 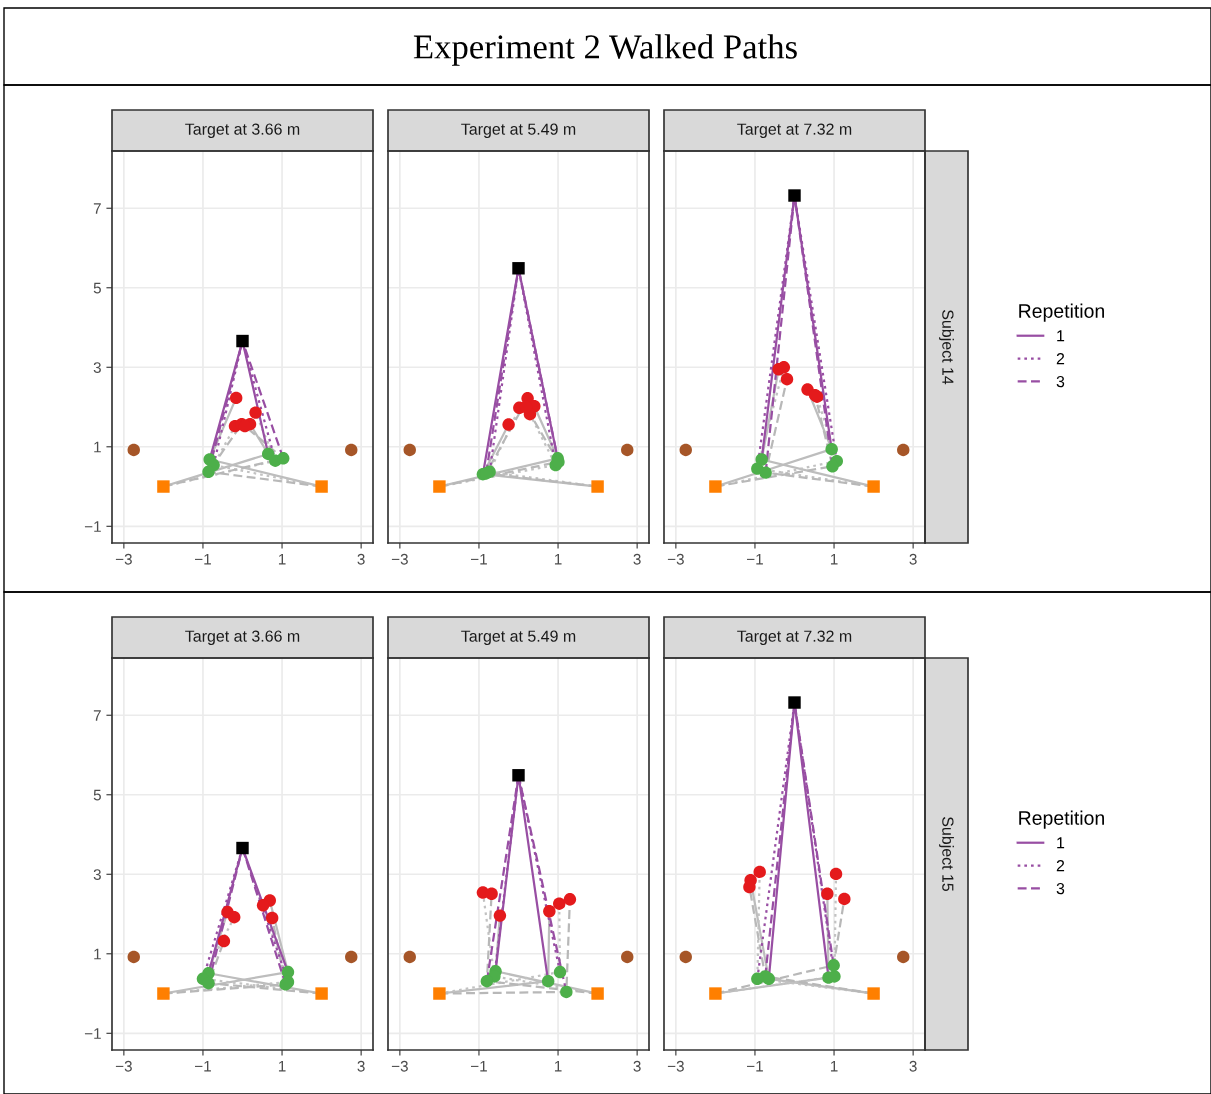 I want to click on y2-axis-title: Subject 15, so click(x=946, y=854).